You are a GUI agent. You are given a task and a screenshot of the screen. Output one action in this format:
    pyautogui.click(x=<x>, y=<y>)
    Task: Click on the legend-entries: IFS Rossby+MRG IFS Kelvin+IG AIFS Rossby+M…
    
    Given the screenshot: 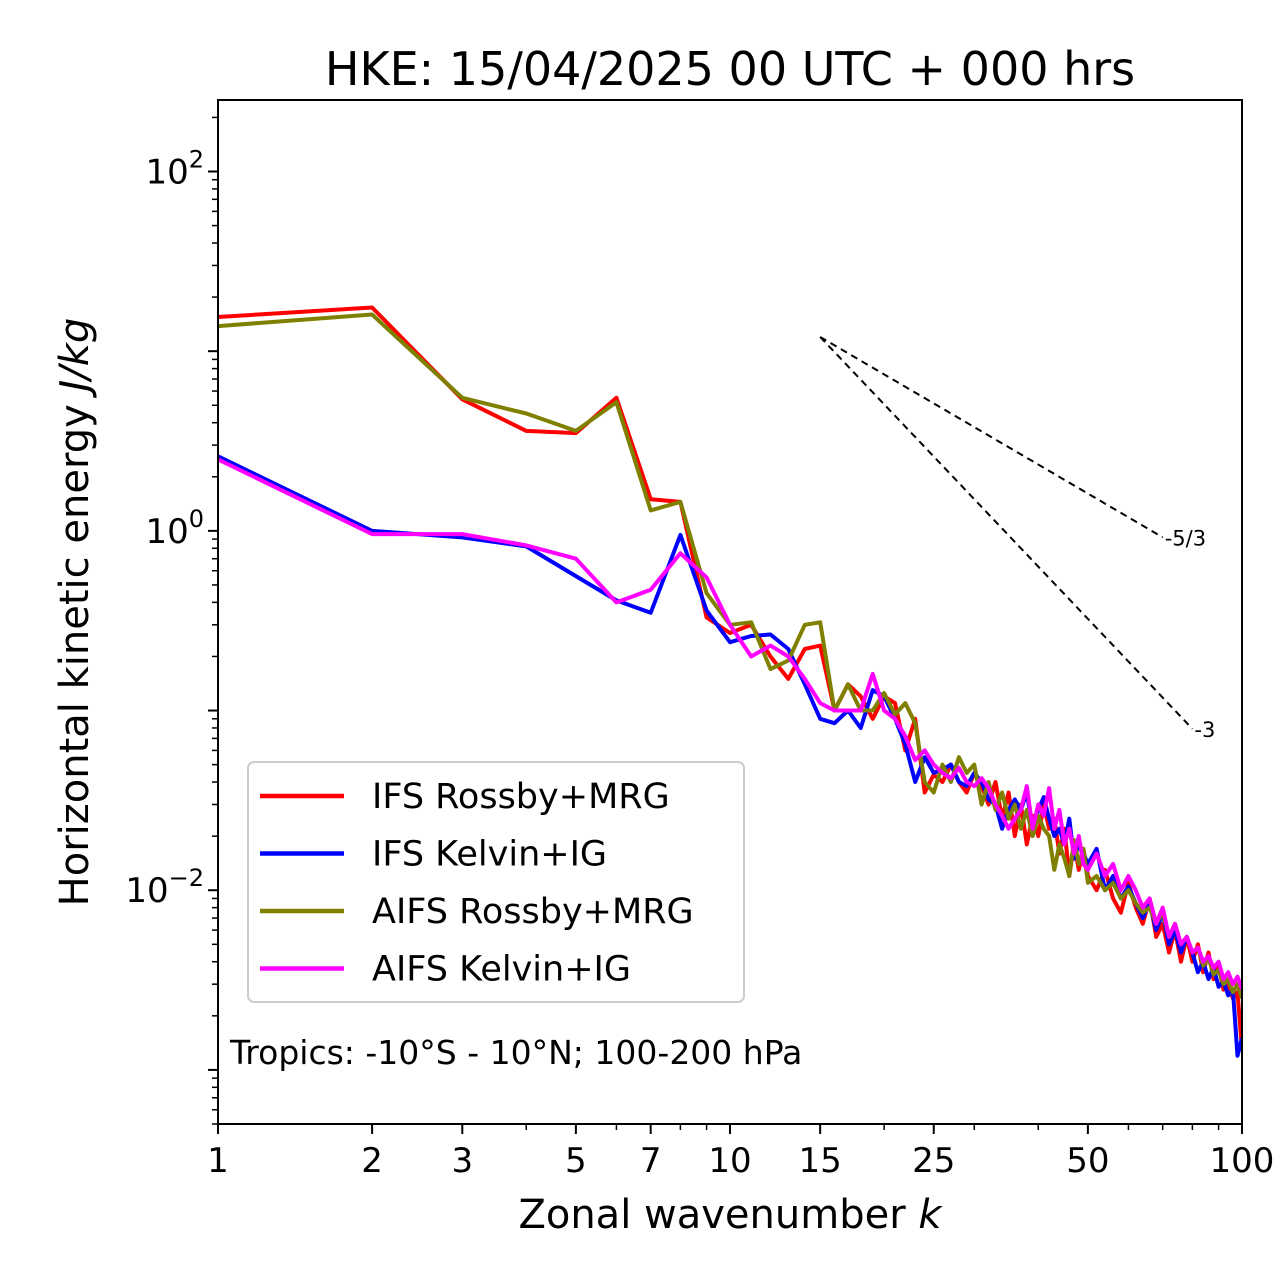 What is the action you would take?
    pyautogui.click(x=477, y=883)
    